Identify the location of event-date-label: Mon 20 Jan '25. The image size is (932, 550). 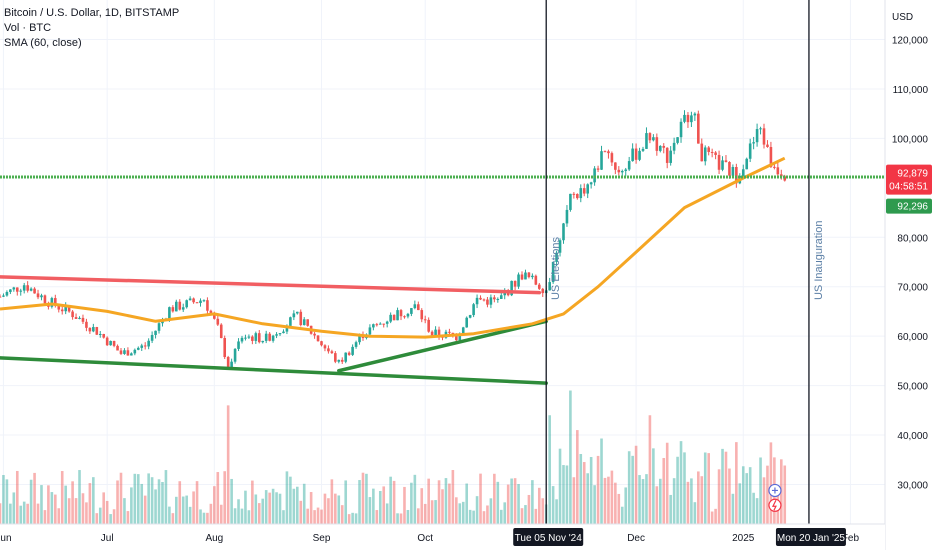
(811, 538).